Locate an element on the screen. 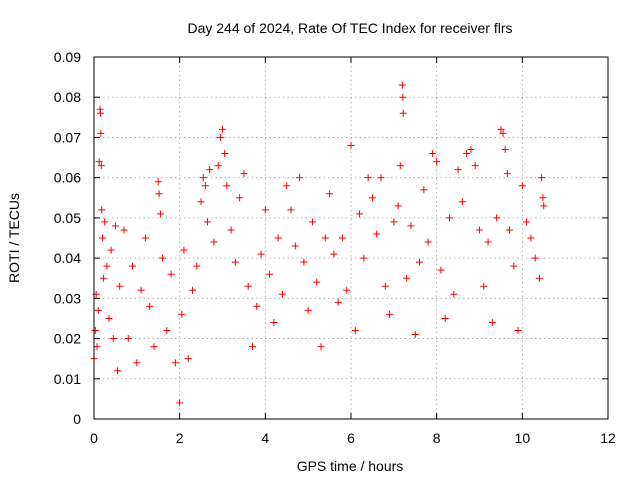 The width and height of the screenshot is (640, 480). x-tick-label: 0 is located at coordinates (94, 438).